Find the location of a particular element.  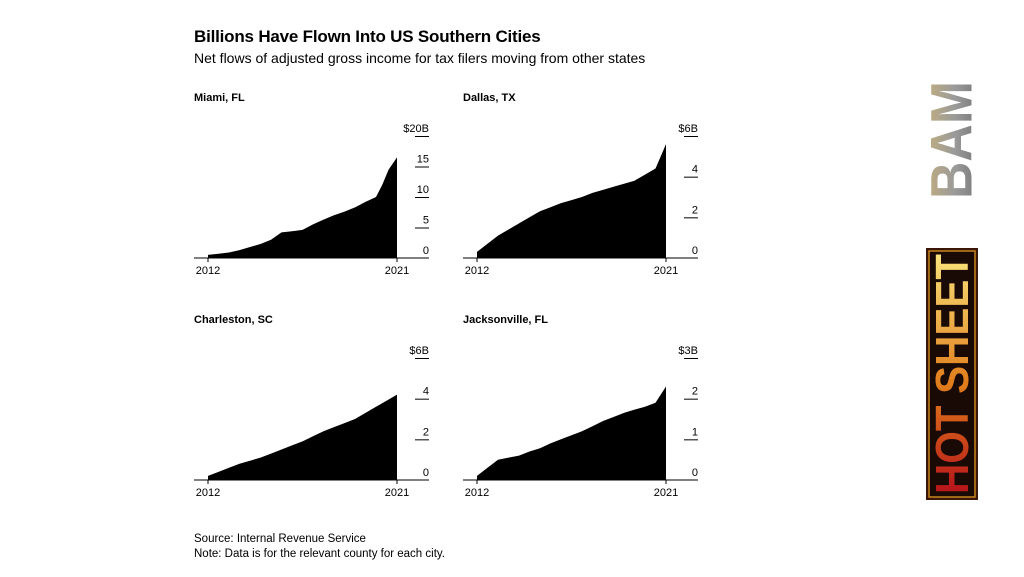

x-tick-label-charleston: 2012 is located at coordinates (208, 493).